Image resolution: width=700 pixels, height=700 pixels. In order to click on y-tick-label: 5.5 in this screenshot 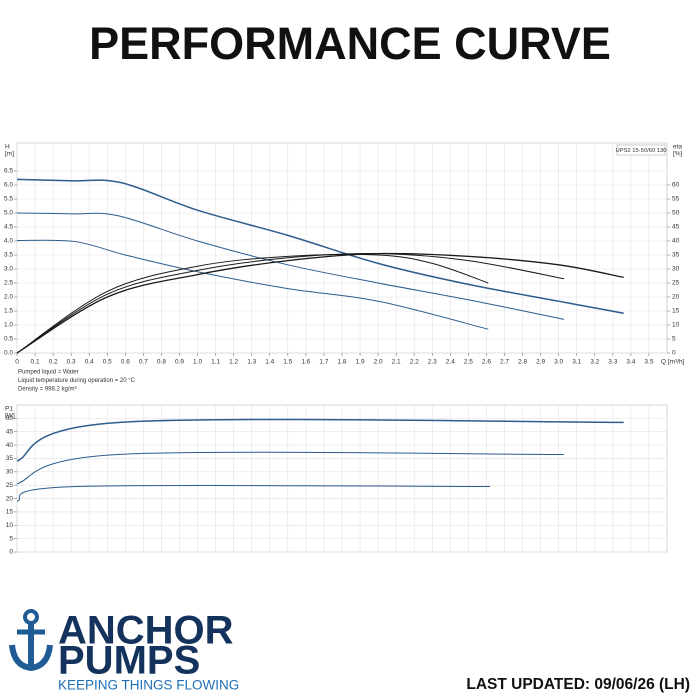, I will do `click(8, 199)`.